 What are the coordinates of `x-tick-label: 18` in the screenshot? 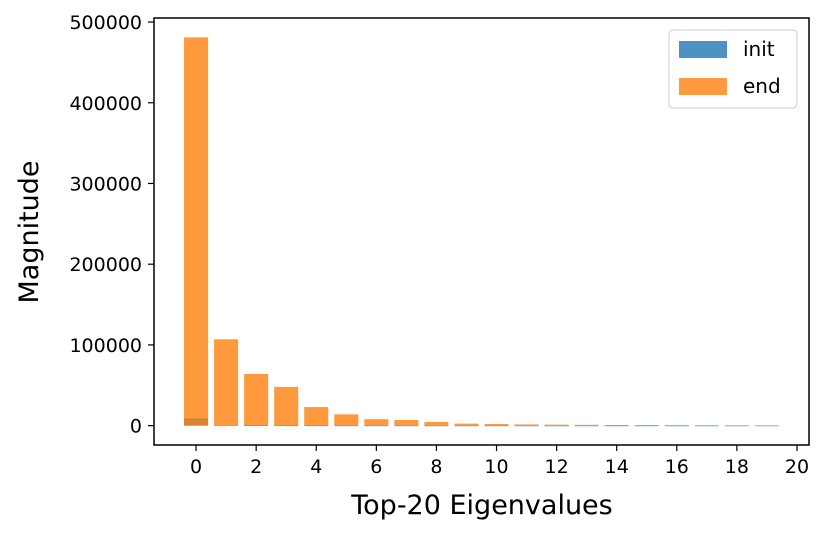 It's located at (737, 467).